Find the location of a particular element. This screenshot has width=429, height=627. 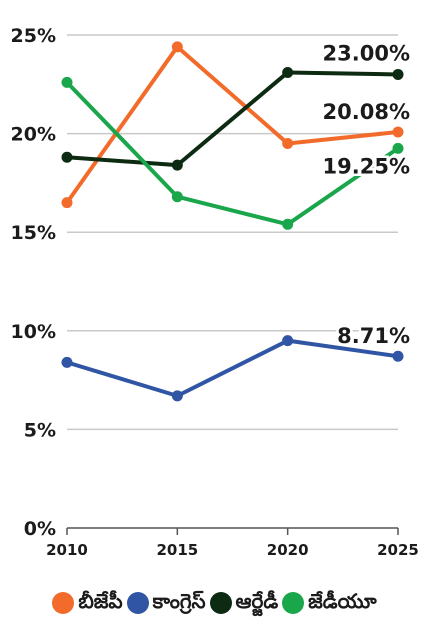

legend-item-2: ఆర్జేడీ is located at coordinates (244, 603).